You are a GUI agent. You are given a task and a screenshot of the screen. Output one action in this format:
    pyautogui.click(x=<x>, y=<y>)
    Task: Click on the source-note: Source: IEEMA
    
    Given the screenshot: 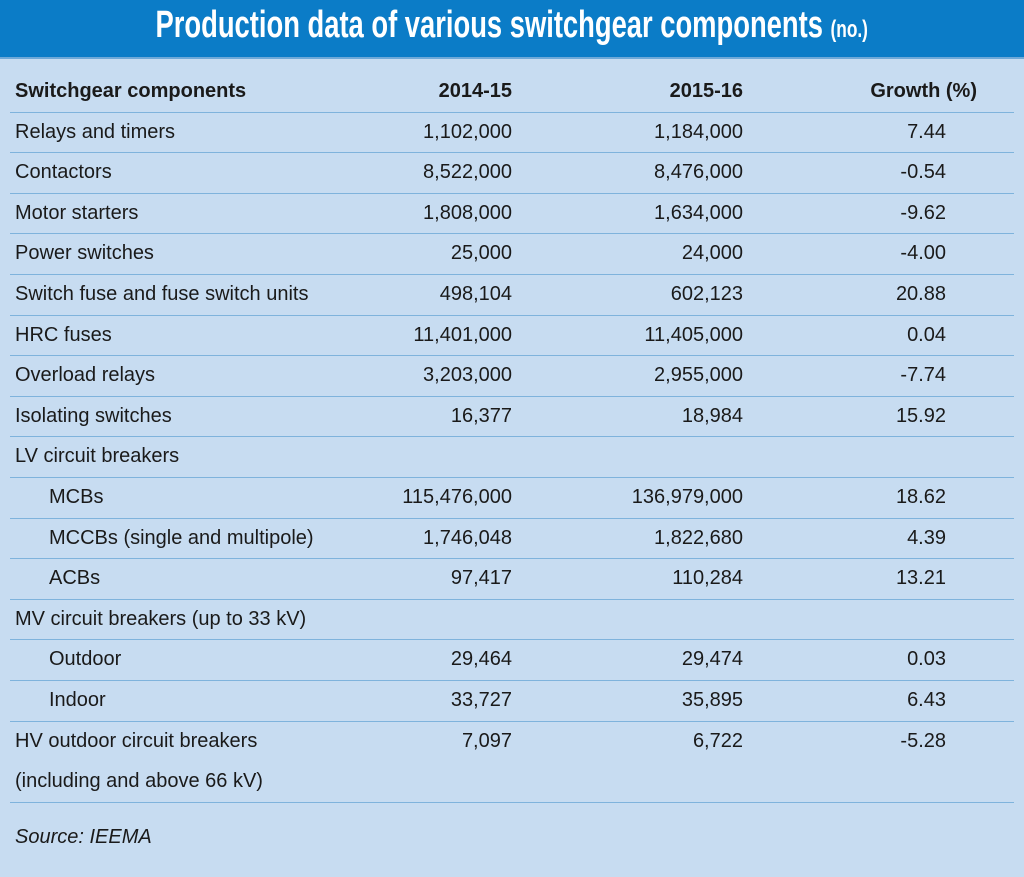 What is the action you would take?
    pyautogui.click(x=83, y=837)
    